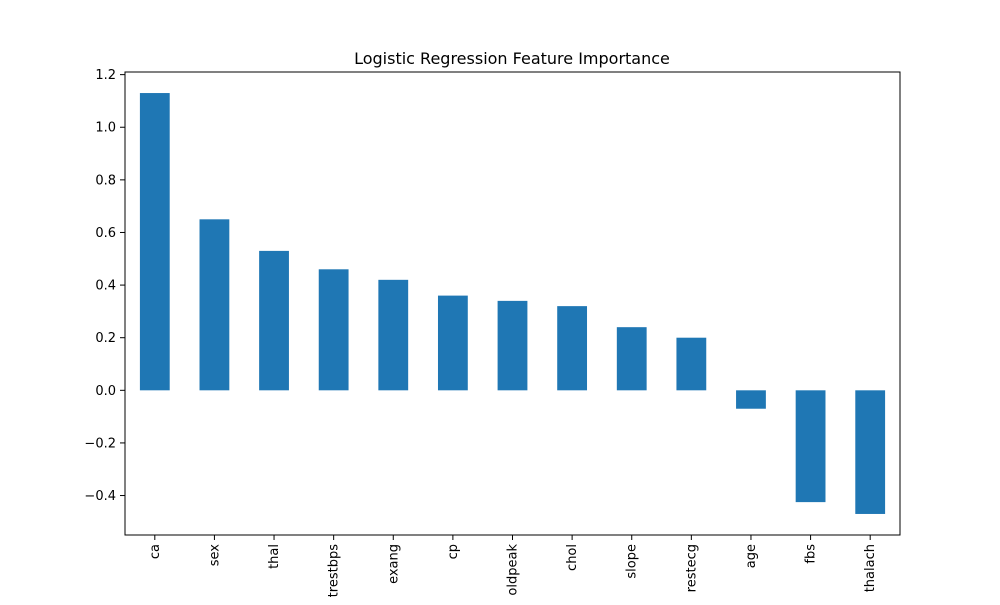  Describe the element at coordinates (453, 551) in the screenshot. I see `x-tick-label: cp` at that location.